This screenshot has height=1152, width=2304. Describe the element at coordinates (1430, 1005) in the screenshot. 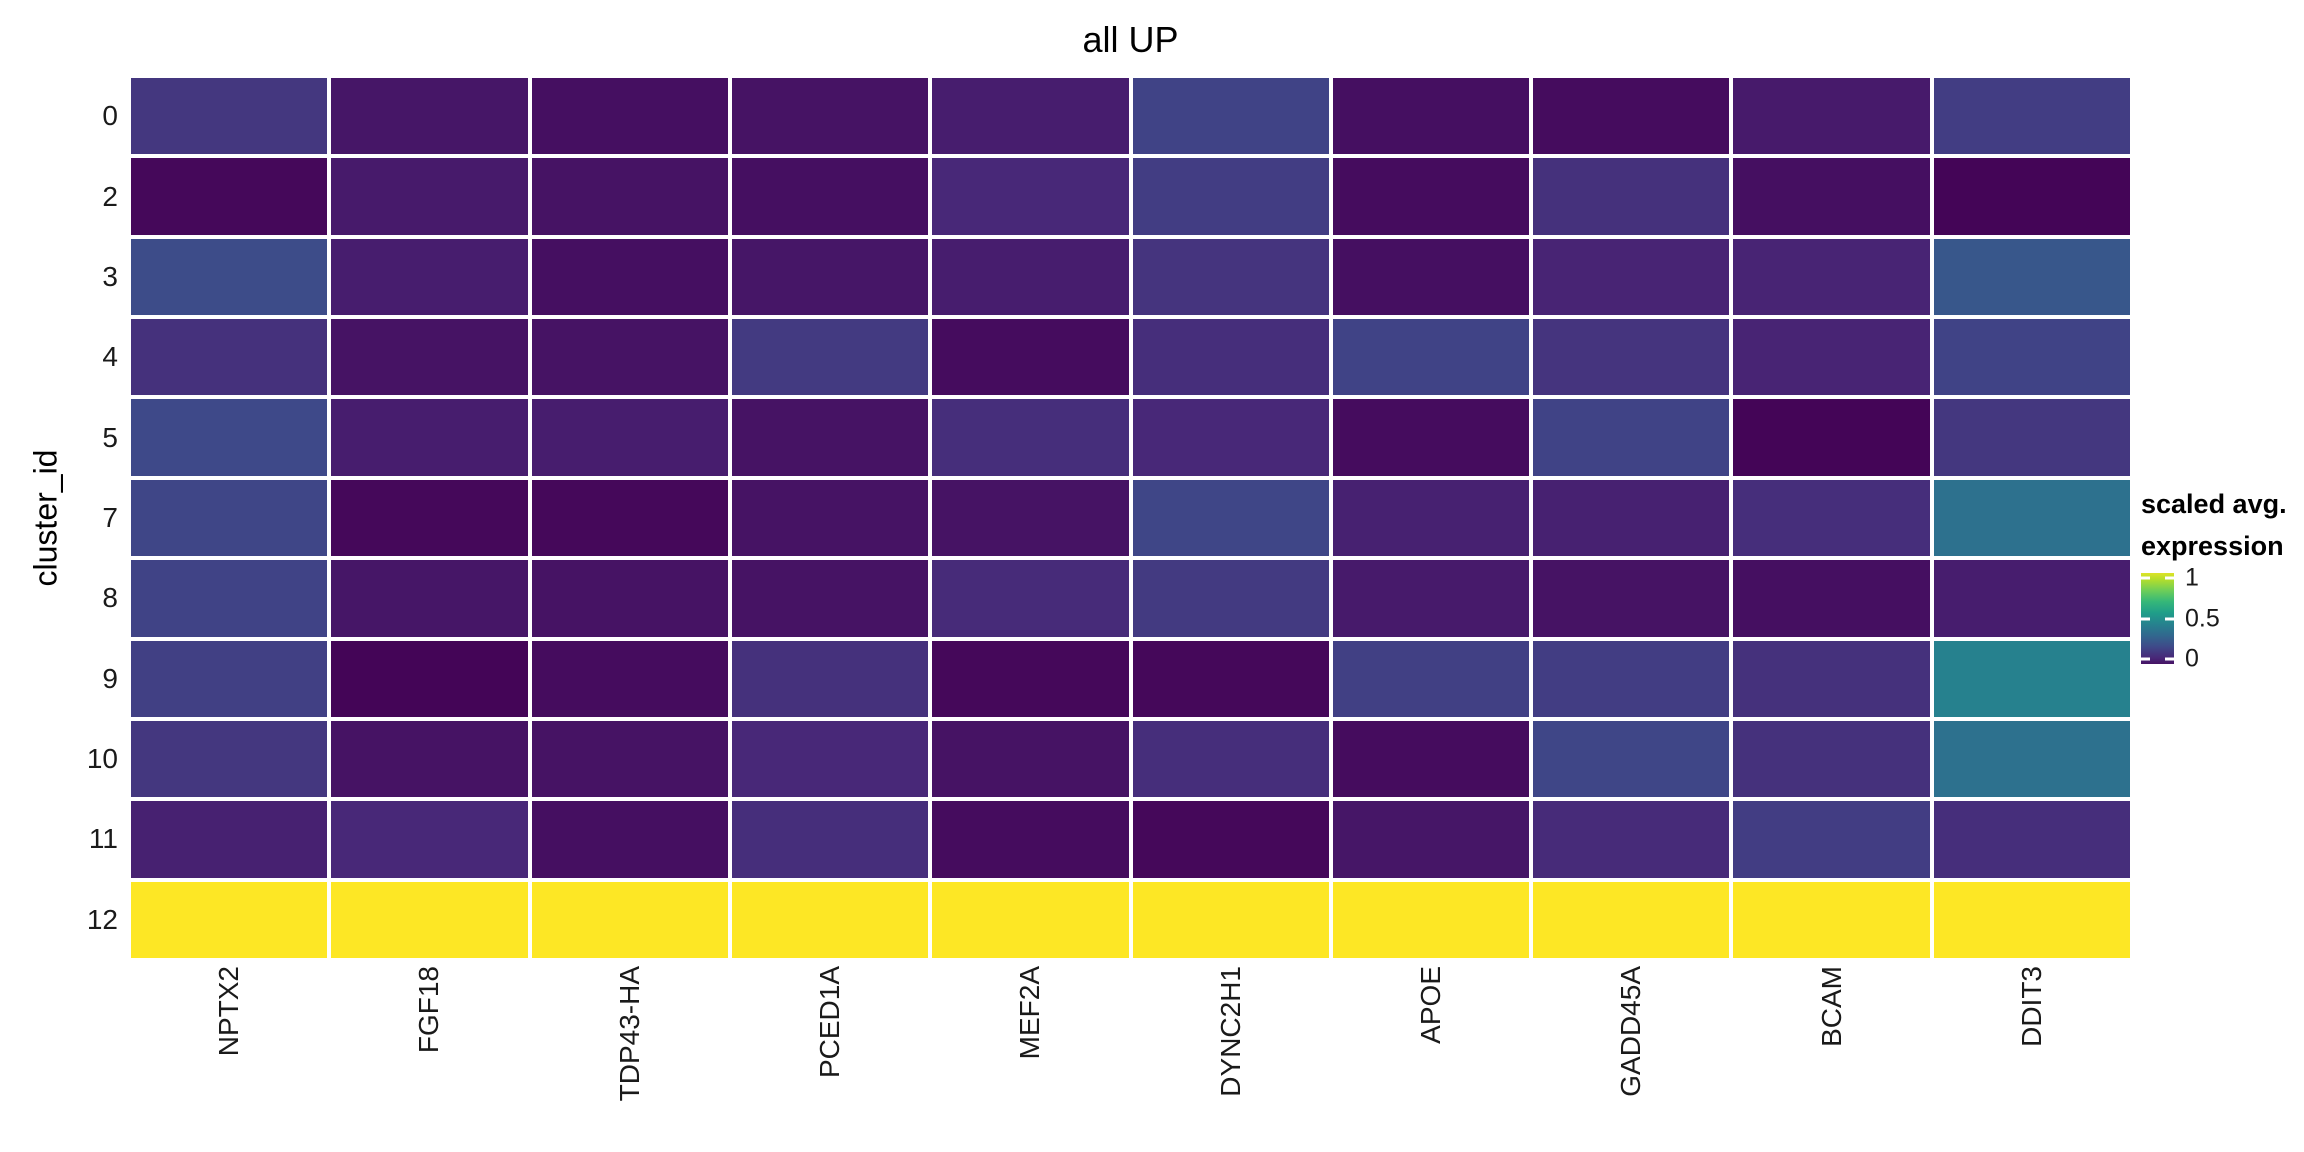

I see `x-tick-label-text: APOE` at that location.